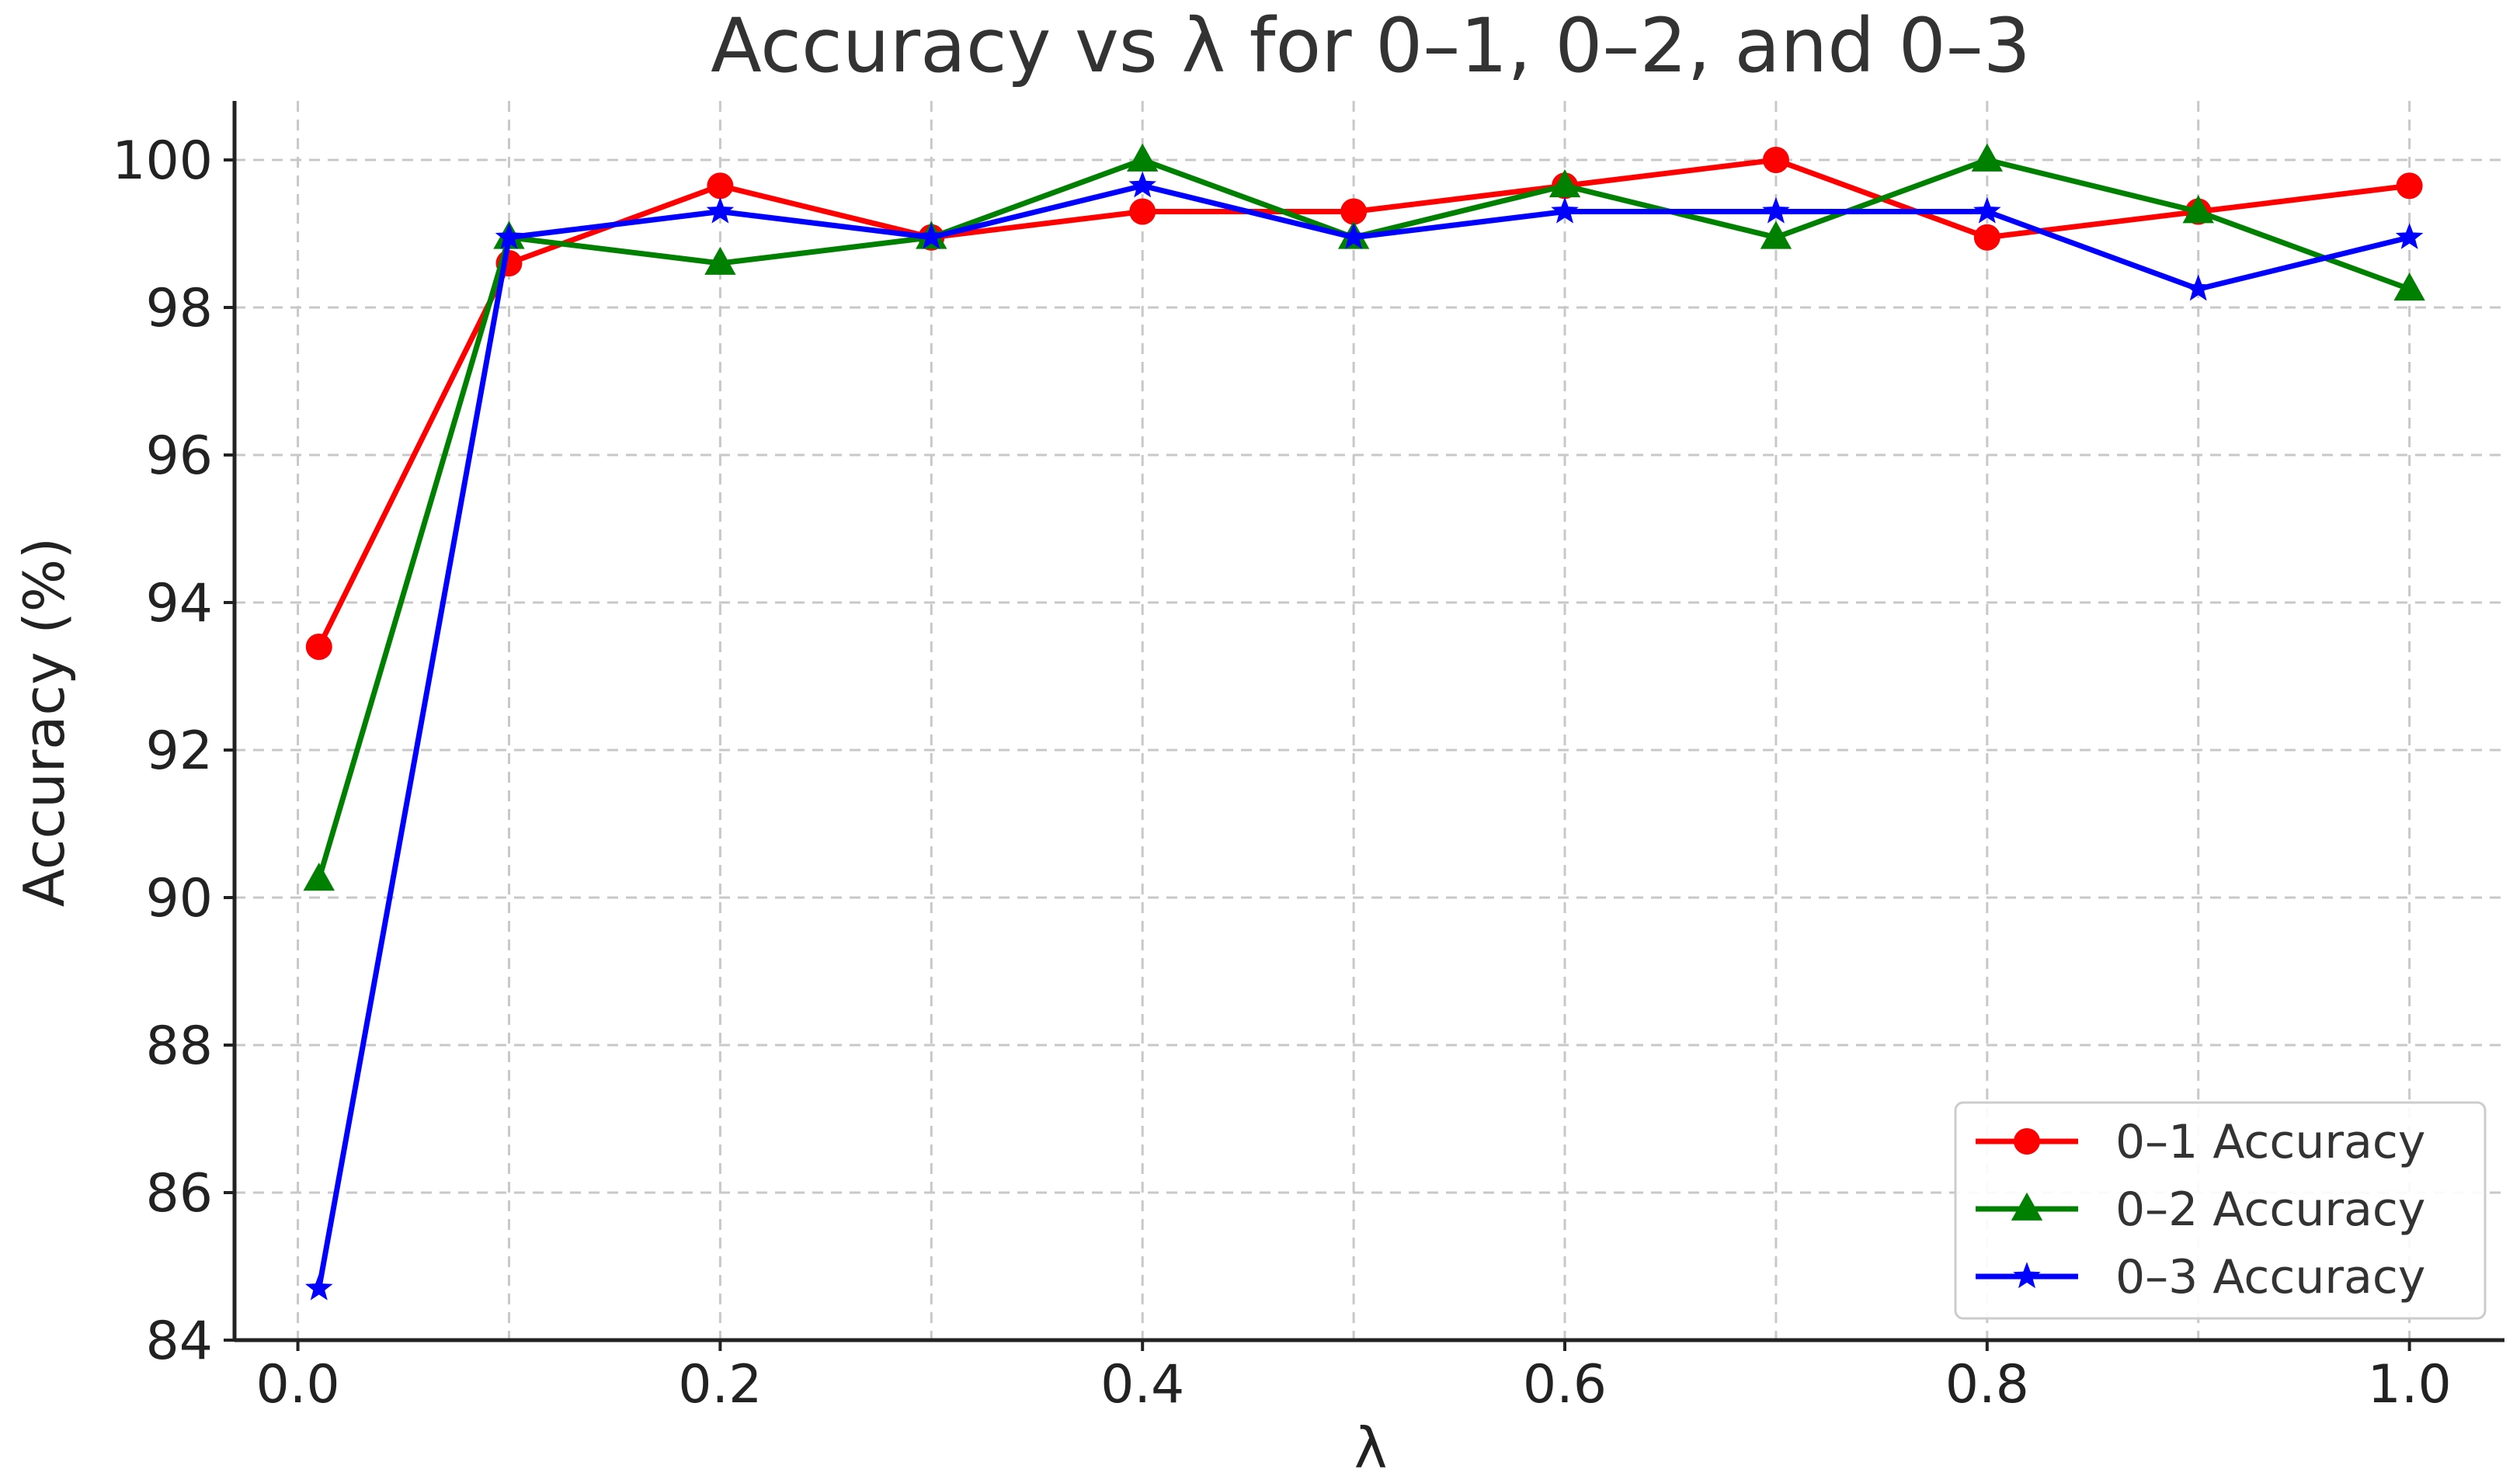  I want to click on legend-item: 0–1 Accuracy, so click(2200, 1142).